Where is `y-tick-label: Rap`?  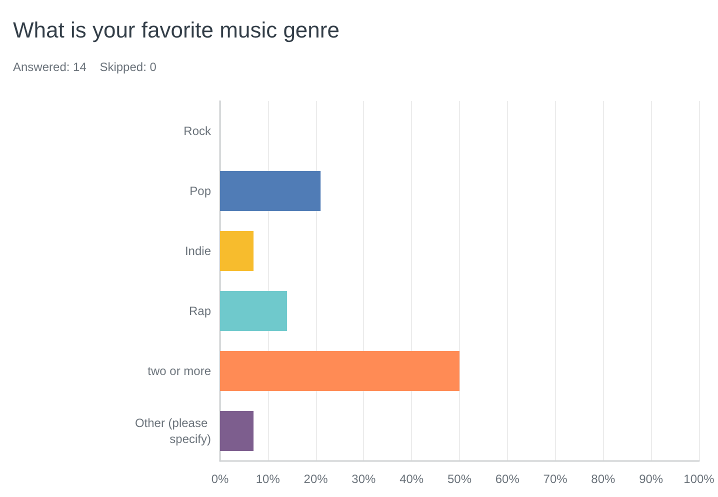
y-tick-label: Rap is located at coordinates (200, 311).